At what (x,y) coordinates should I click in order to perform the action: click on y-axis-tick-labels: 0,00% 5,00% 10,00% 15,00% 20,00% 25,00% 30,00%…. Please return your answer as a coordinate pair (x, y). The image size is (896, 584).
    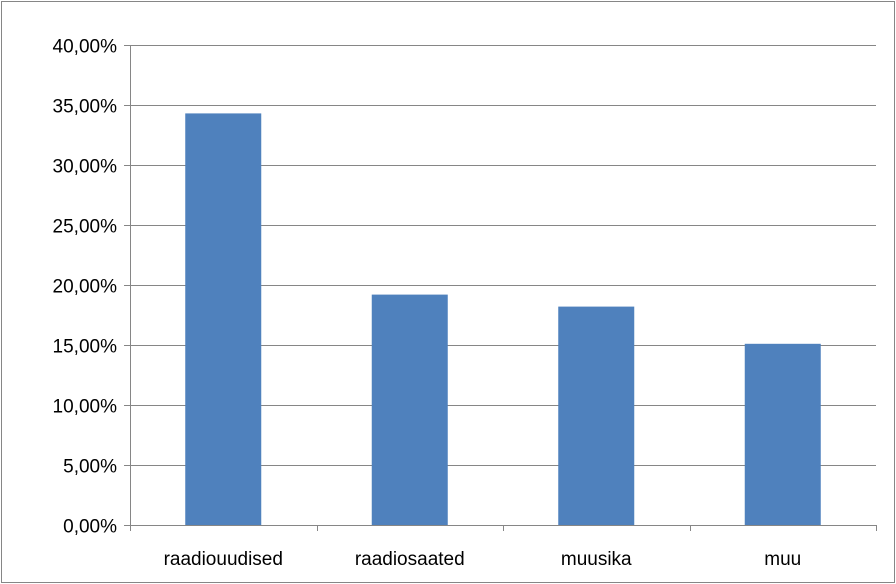
    Looking at the image, I should click on (85, 287).